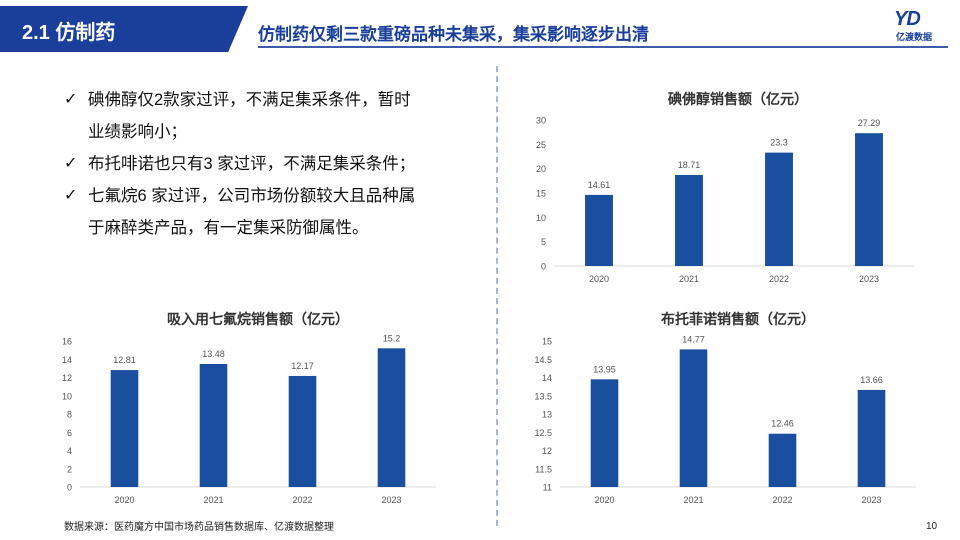  What do you see at coordinates (543, 433) in the screenshot?
I see `y-tick-label: 12.5` at bounding box center [543, 433].